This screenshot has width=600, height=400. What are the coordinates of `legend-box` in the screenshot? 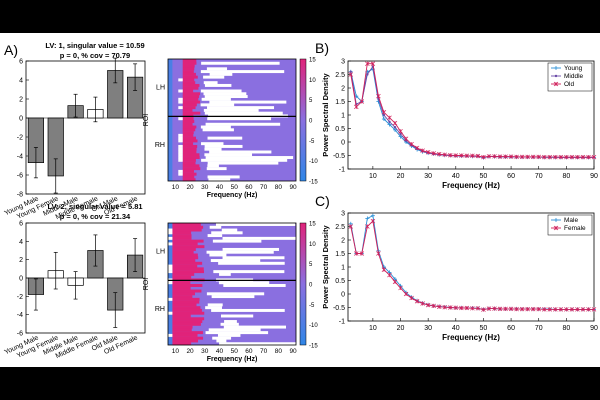 It's located at (570, 77).